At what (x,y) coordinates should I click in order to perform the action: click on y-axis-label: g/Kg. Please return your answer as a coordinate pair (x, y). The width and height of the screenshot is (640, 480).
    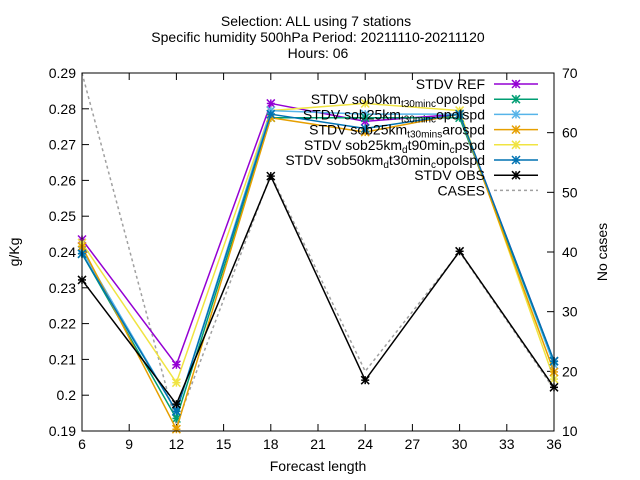
    Looking at the image, I should click on (14, 252).